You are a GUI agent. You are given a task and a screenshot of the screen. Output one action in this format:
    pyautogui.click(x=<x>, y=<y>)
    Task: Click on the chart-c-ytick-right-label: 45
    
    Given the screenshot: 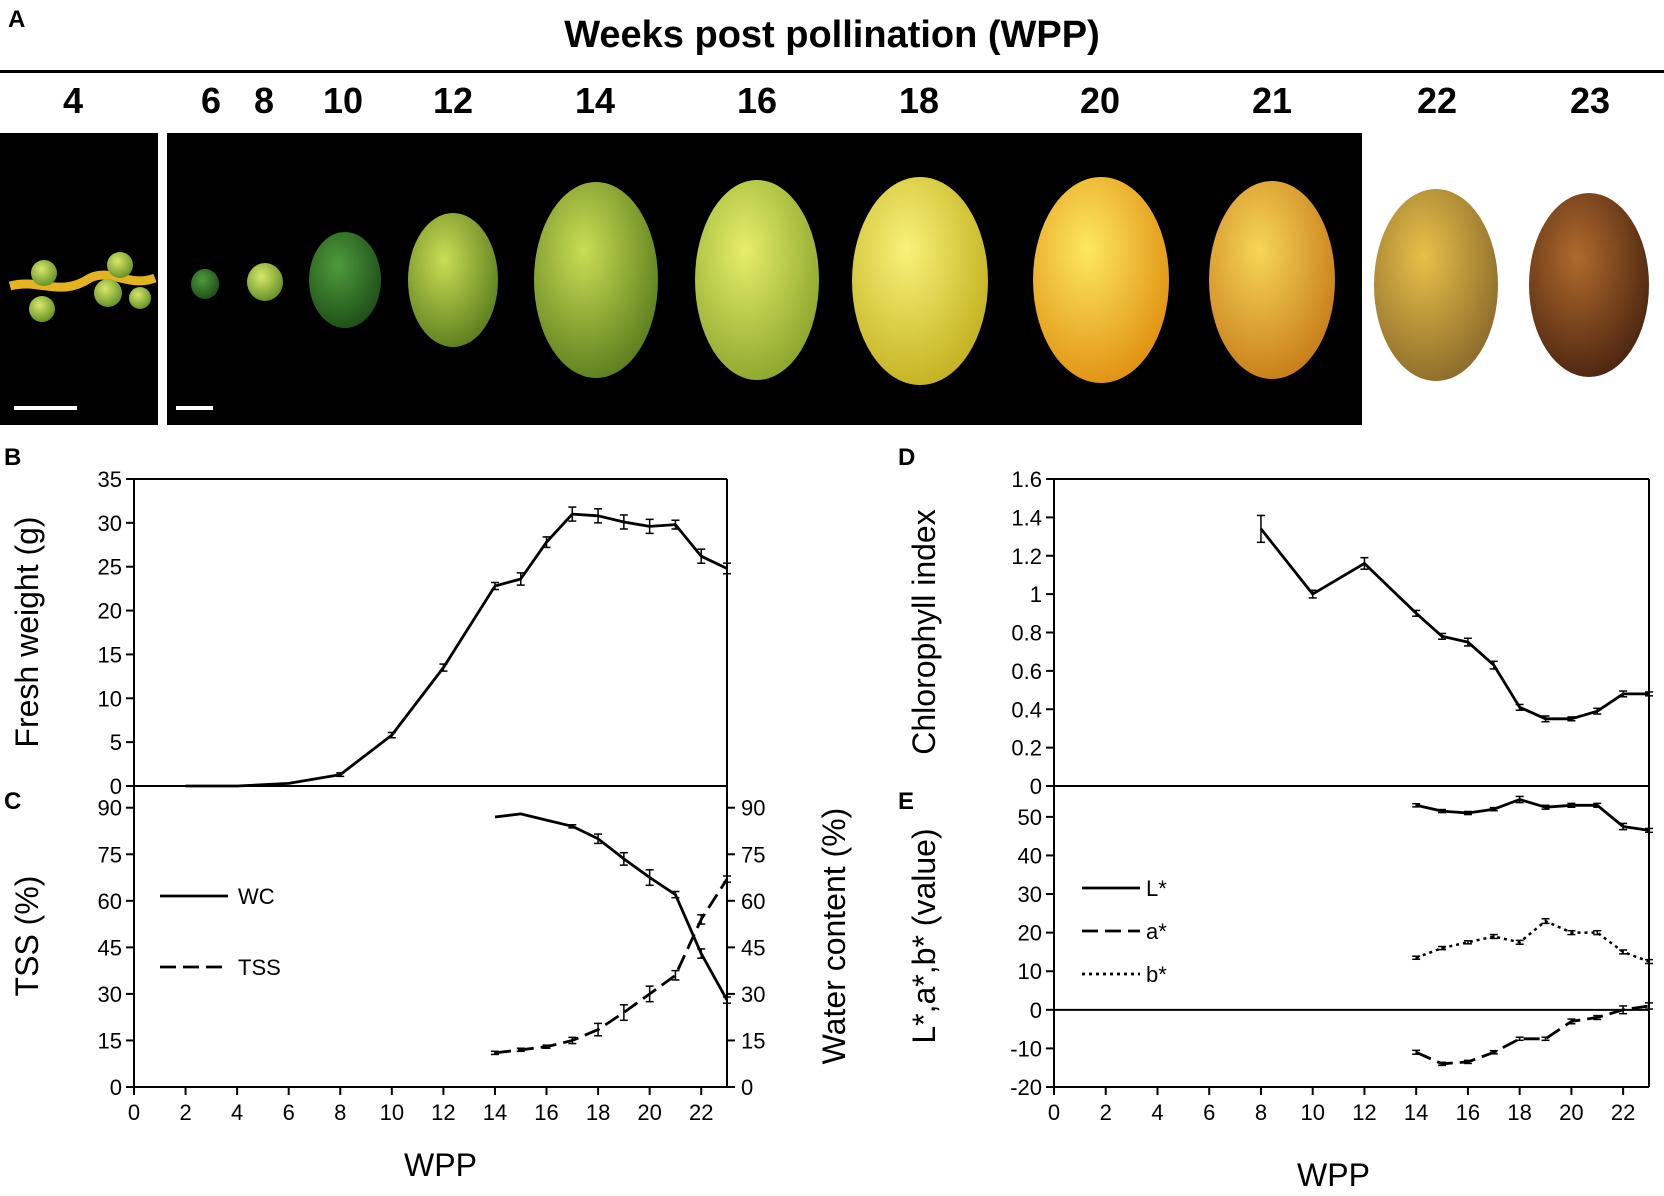 What is the action you would take?
    pyautogui.click(x=753, y=947)
    